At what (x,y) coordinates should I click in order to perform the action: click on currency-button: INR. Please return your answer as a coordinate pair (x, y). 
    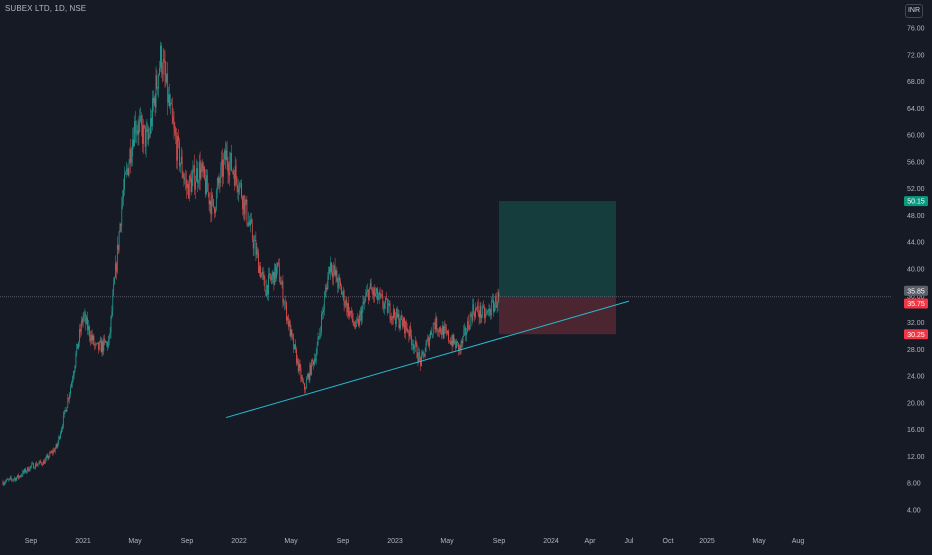
    Looking at the image, I should click on (914, 11).